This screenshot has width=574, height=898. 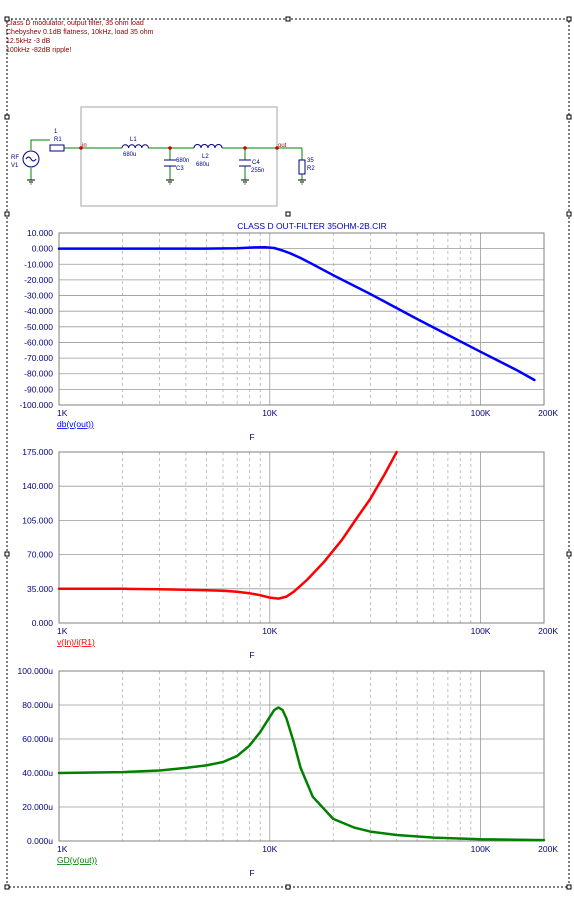 I want to click on y-tick-label: 0.000u, so click(x=40, y=841).